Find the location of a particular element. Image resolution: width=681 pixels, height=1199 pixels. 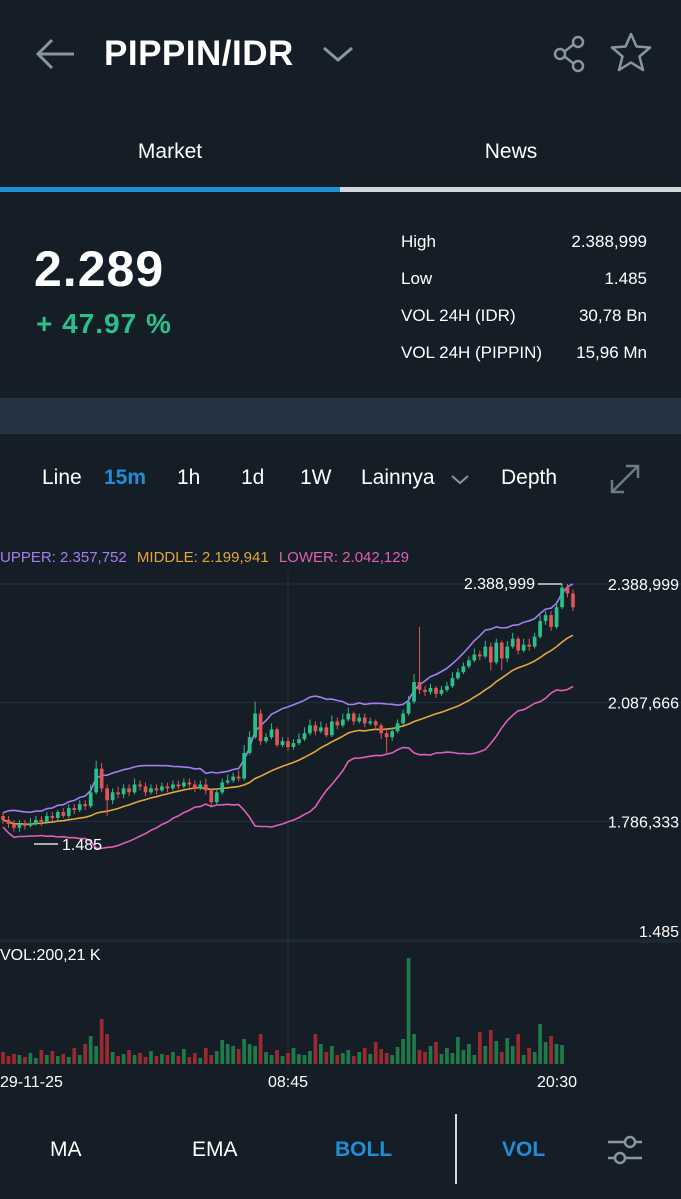

chevron-down-icon is located at coordinates (338, 54).